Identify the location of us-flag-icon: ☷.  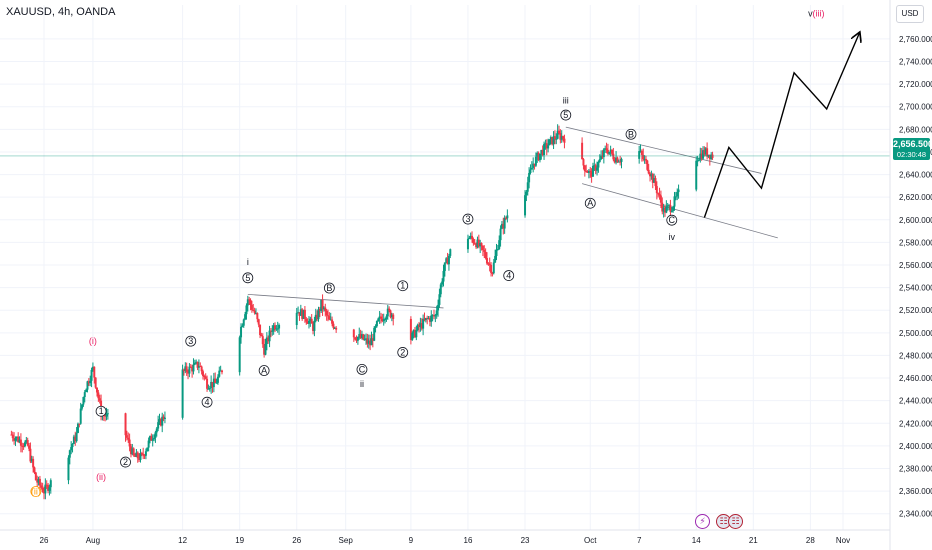
(735, 521).